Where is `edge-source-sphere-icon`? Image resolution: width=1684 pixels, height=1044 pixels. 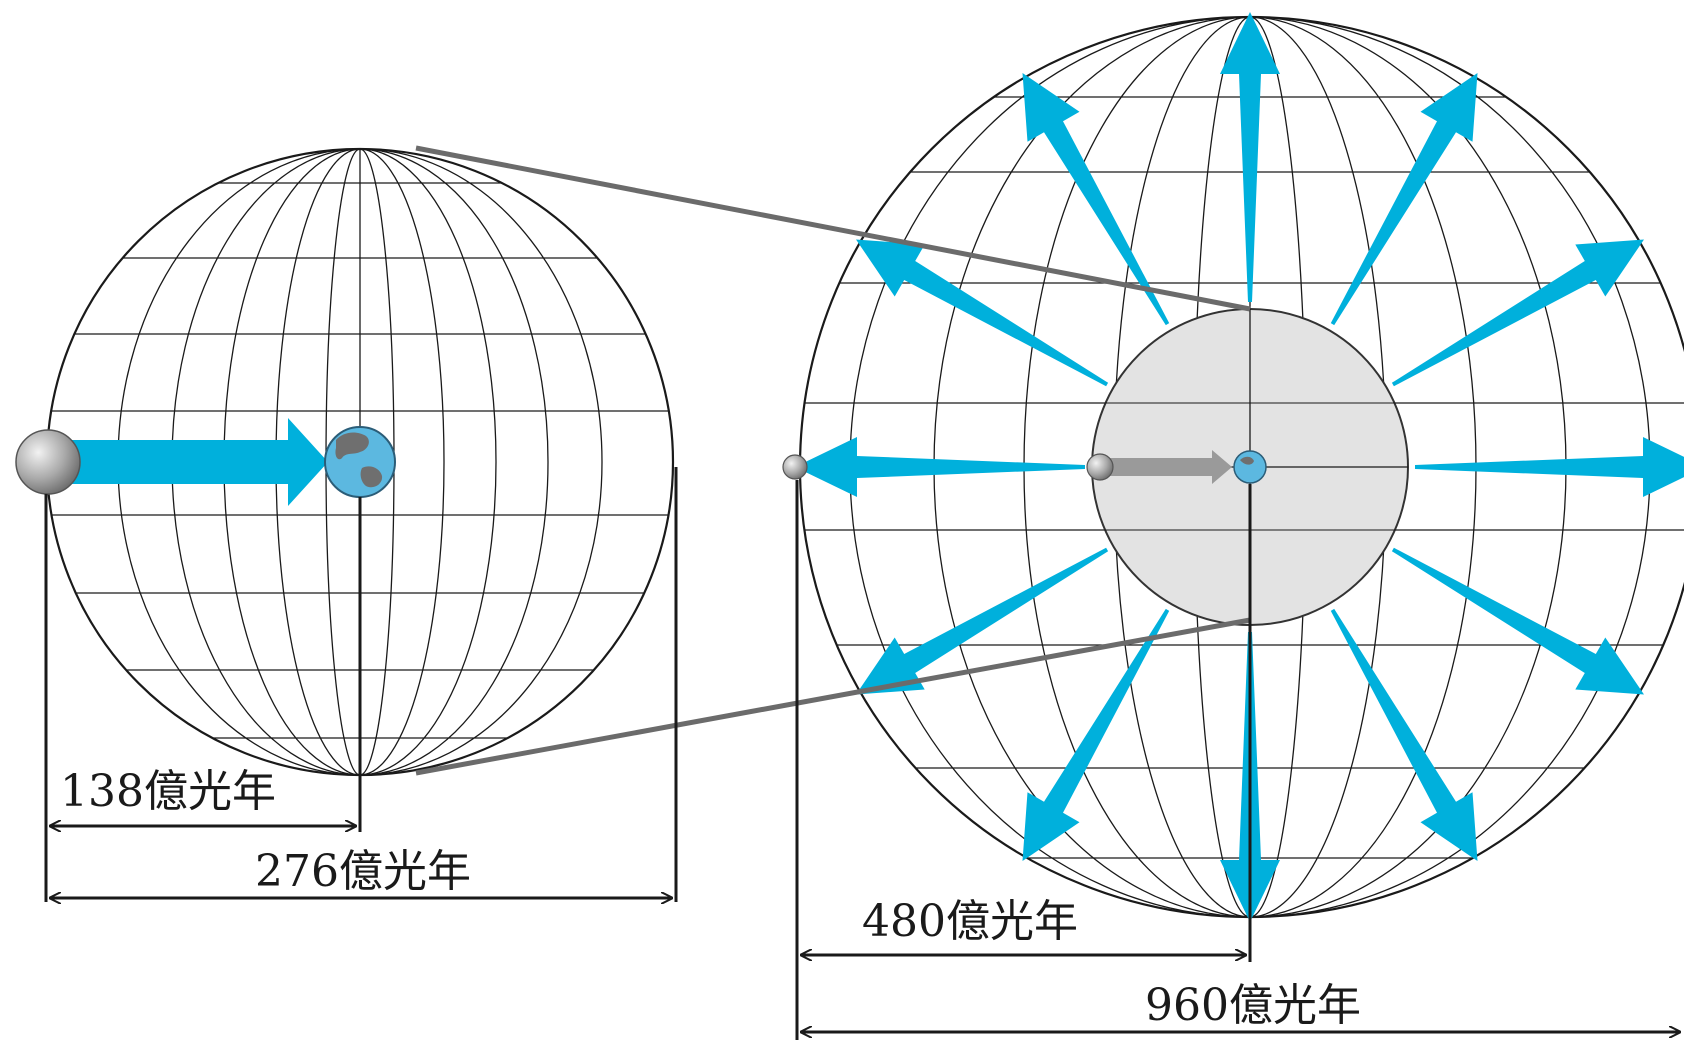
edge-source-sphere-icon is located at coordinates (795, 467).